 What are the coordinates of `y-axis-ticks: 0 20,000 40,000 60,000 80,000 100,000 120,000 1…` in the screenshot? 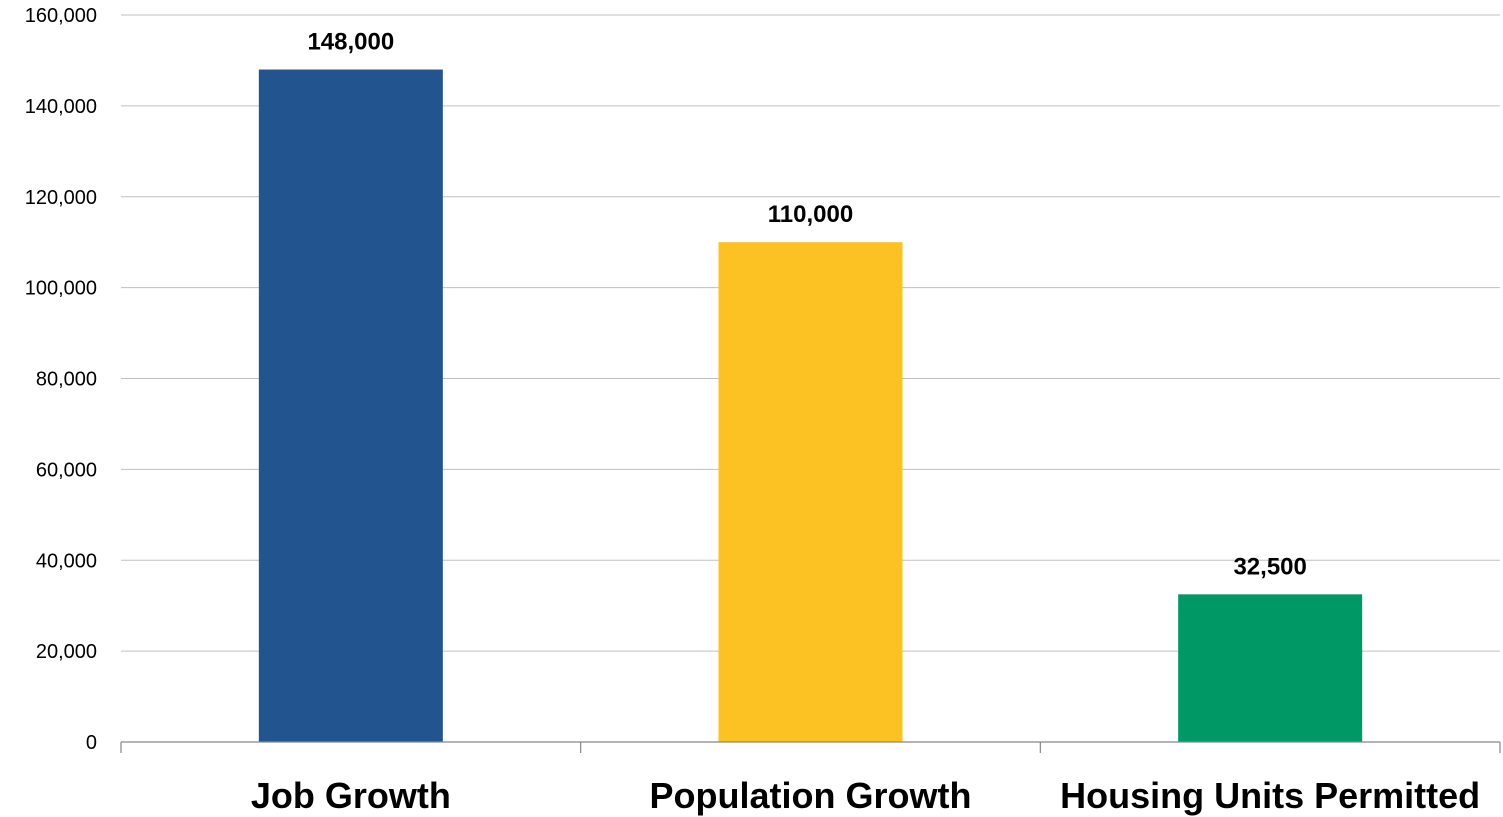 It's located at (61, 379).